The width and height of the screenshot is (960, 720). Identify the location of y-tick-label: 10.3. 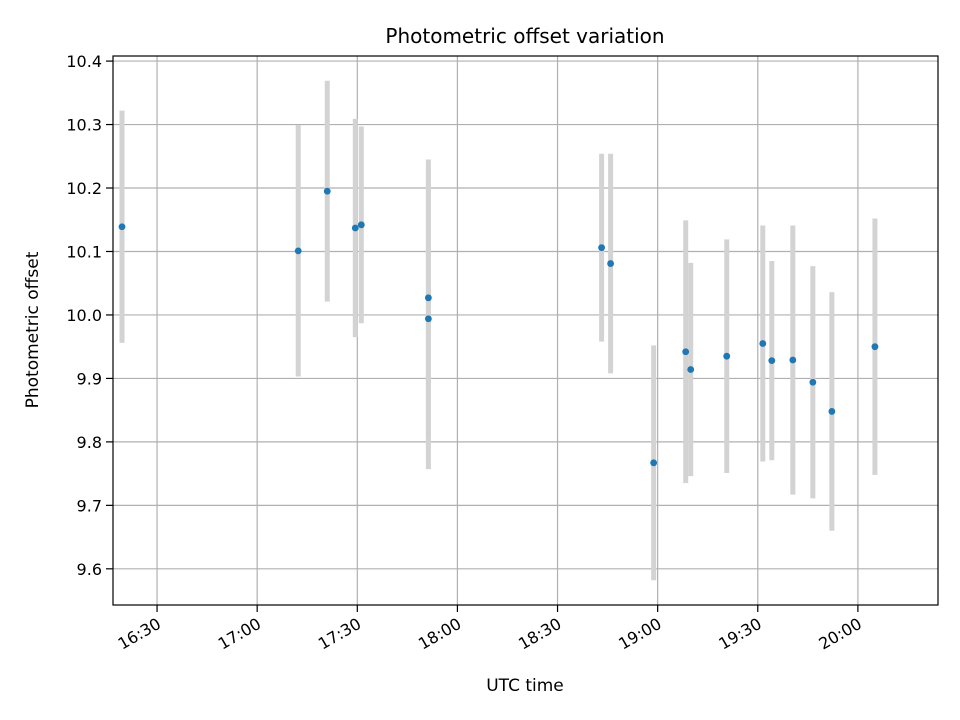
(84, 125).